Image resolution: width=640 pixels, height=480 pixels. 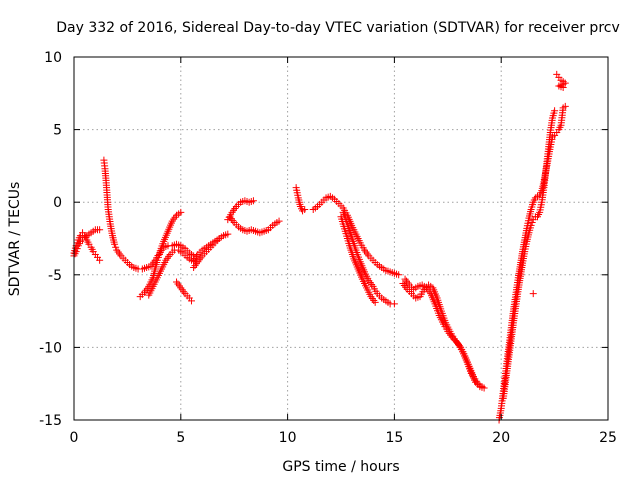 What do you see at coordinates (50, 348) in the screenshot?
I see `y-tick-label: -10` at bounding box center [50, 348].